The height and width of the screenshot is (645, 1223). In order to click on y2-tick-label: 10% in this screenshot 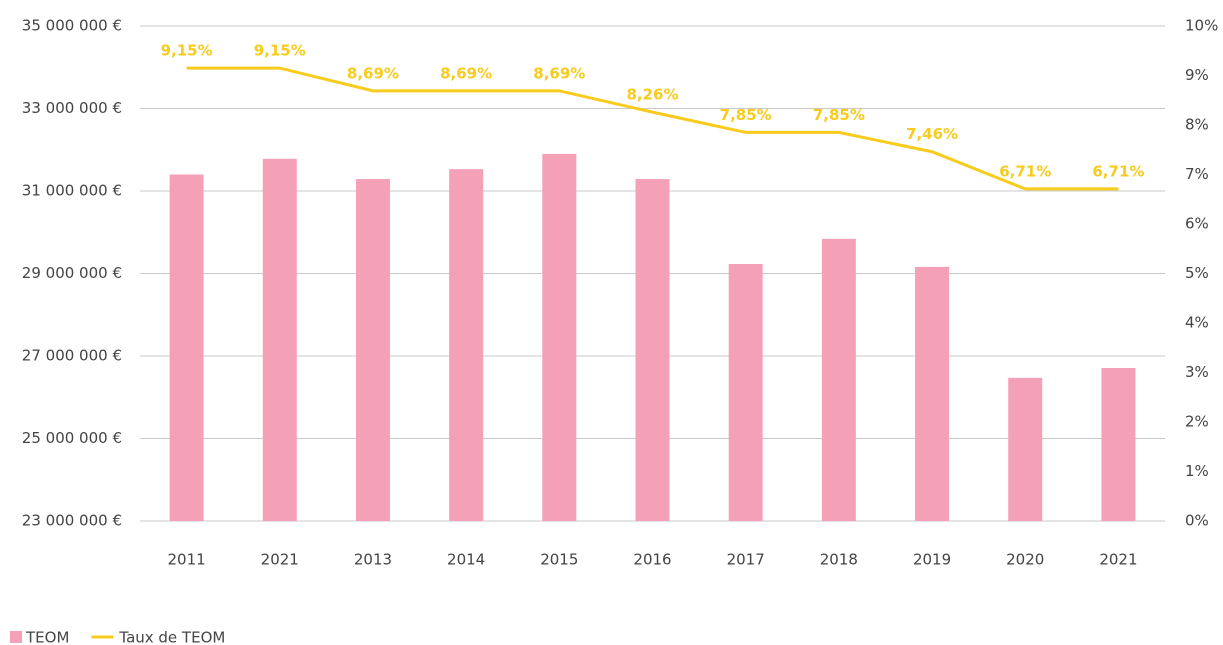, I will do `click(1201, 26)`.